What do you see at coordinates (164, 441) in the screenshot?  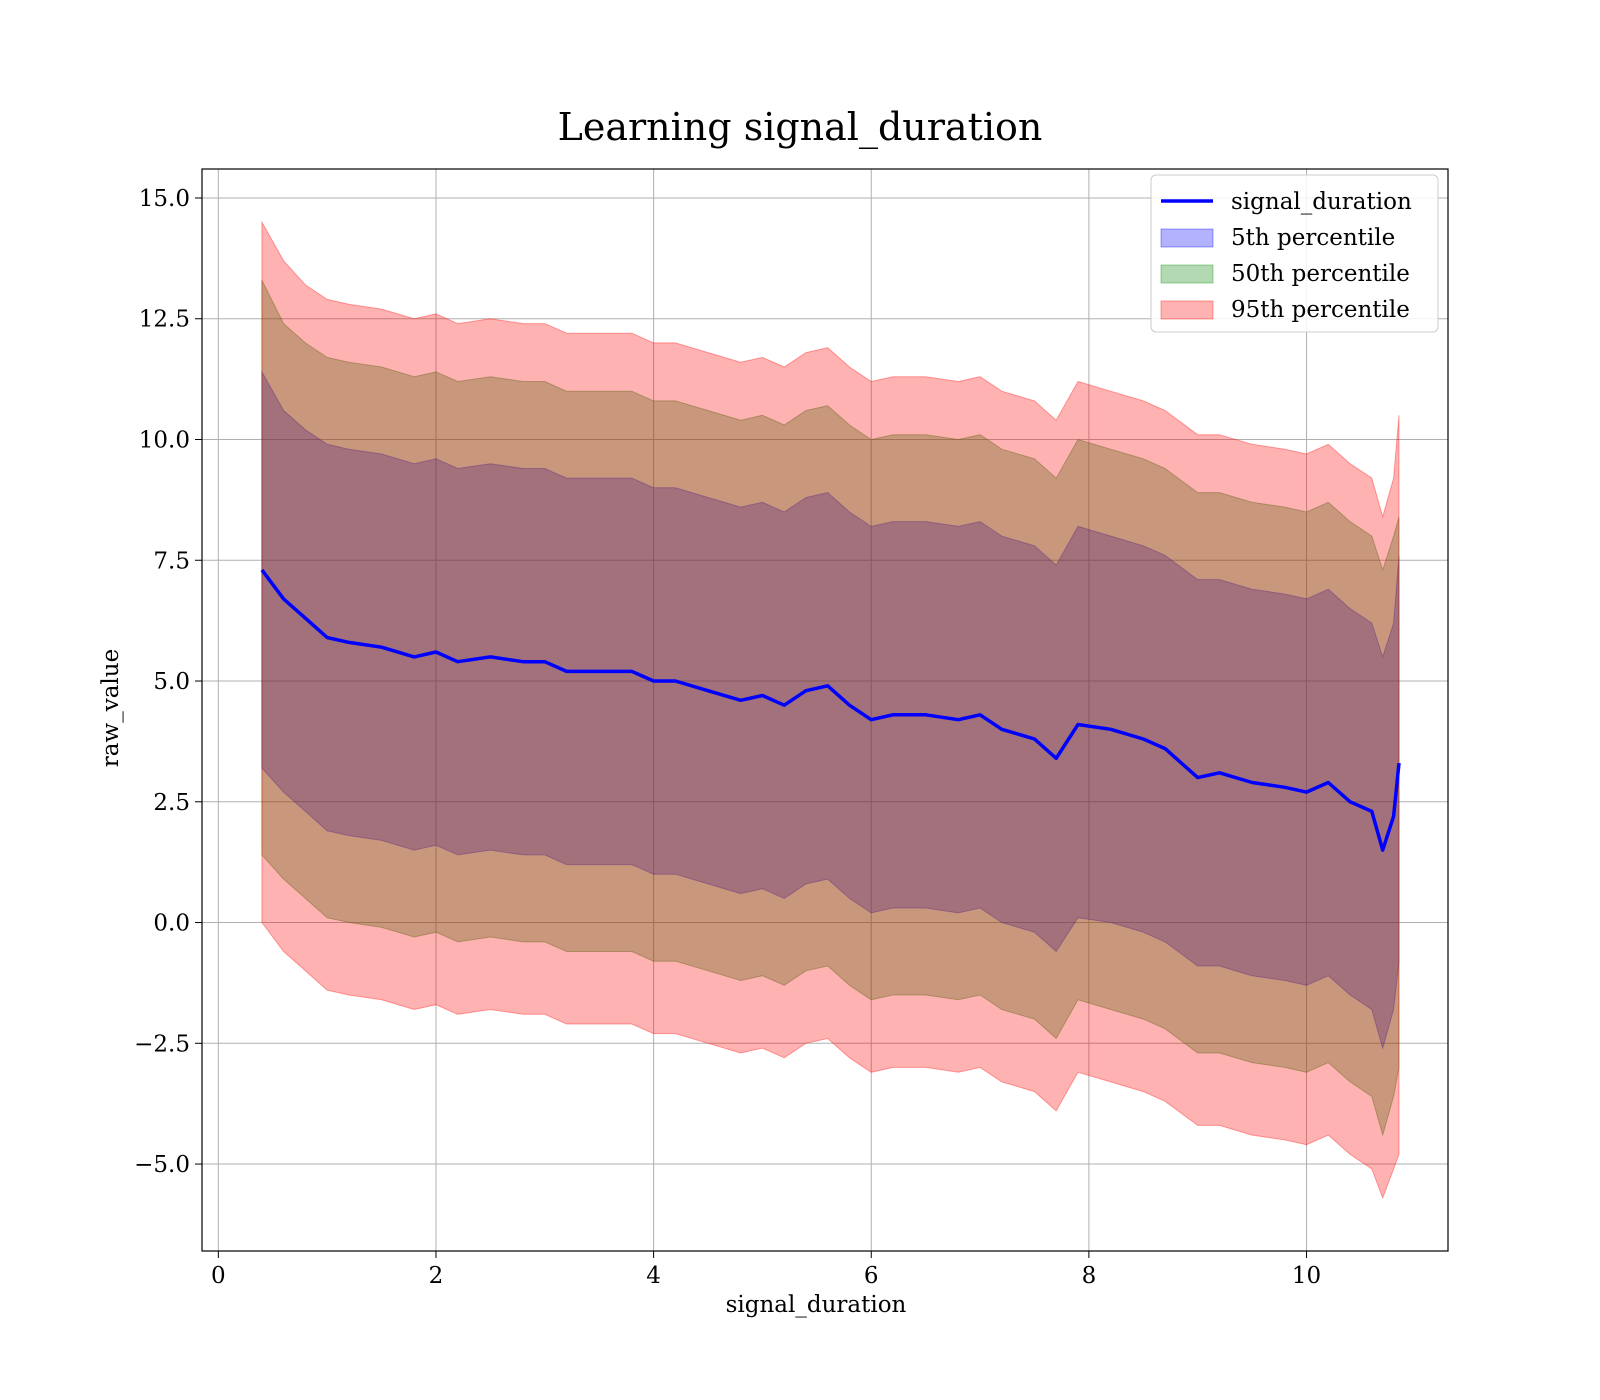 I see `y-tick-label: 10.0` at bounding box center [164, 441].